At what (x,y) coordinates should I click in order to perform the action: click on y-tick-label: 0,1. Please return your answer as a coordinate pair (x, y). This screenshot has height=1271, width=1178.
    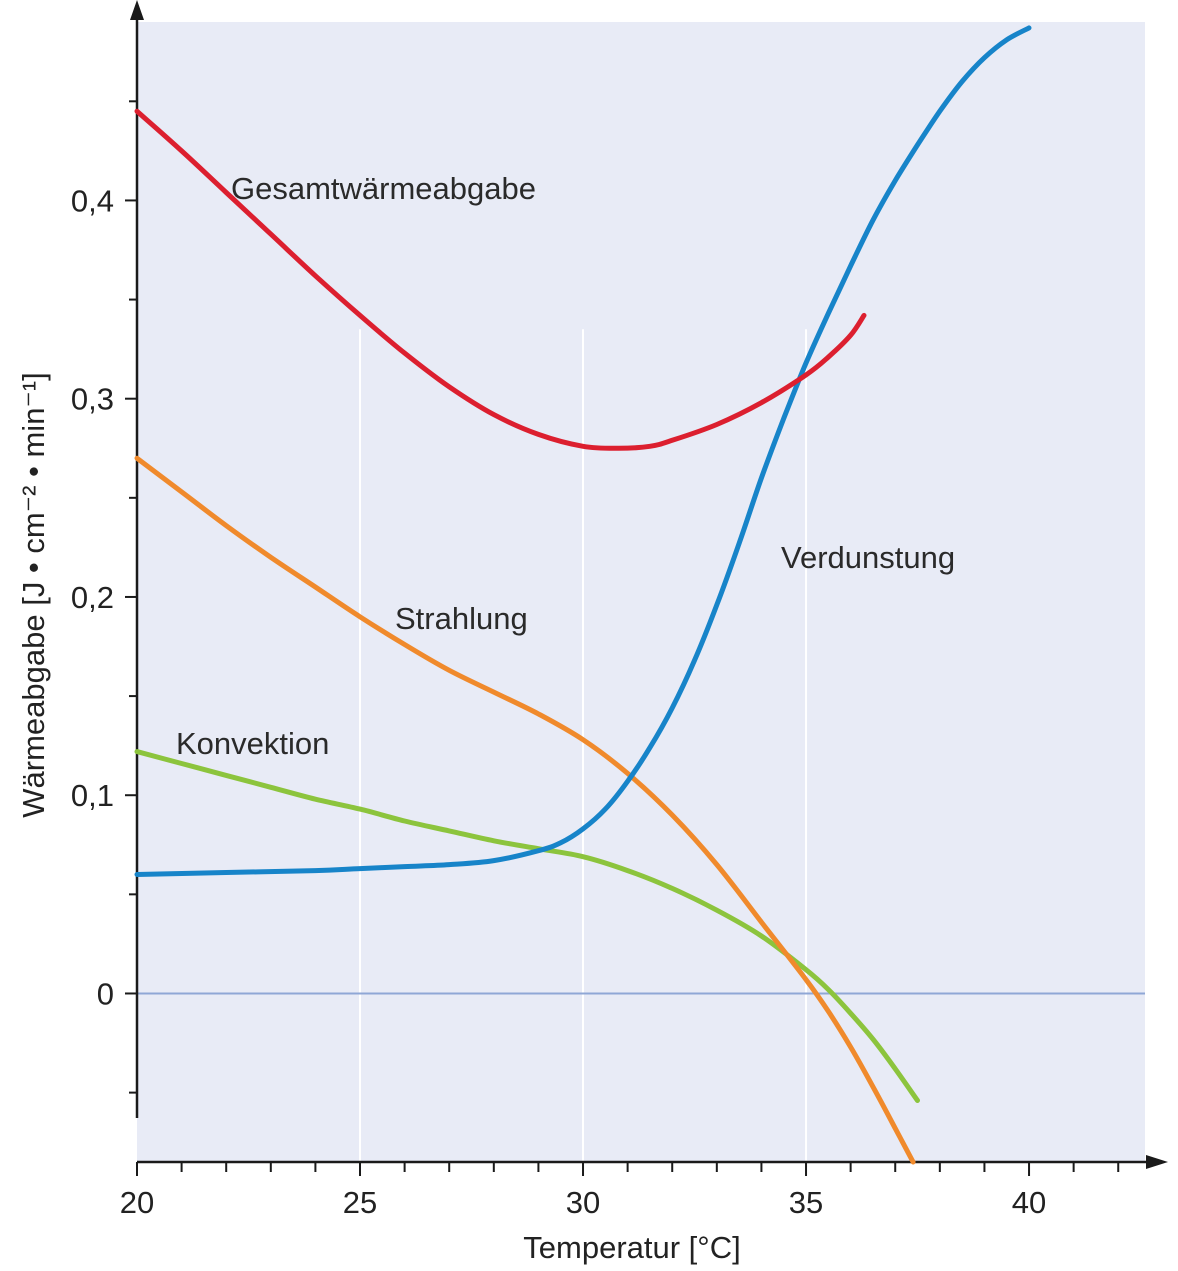
    Looking at the image, I should click on (92, 795).